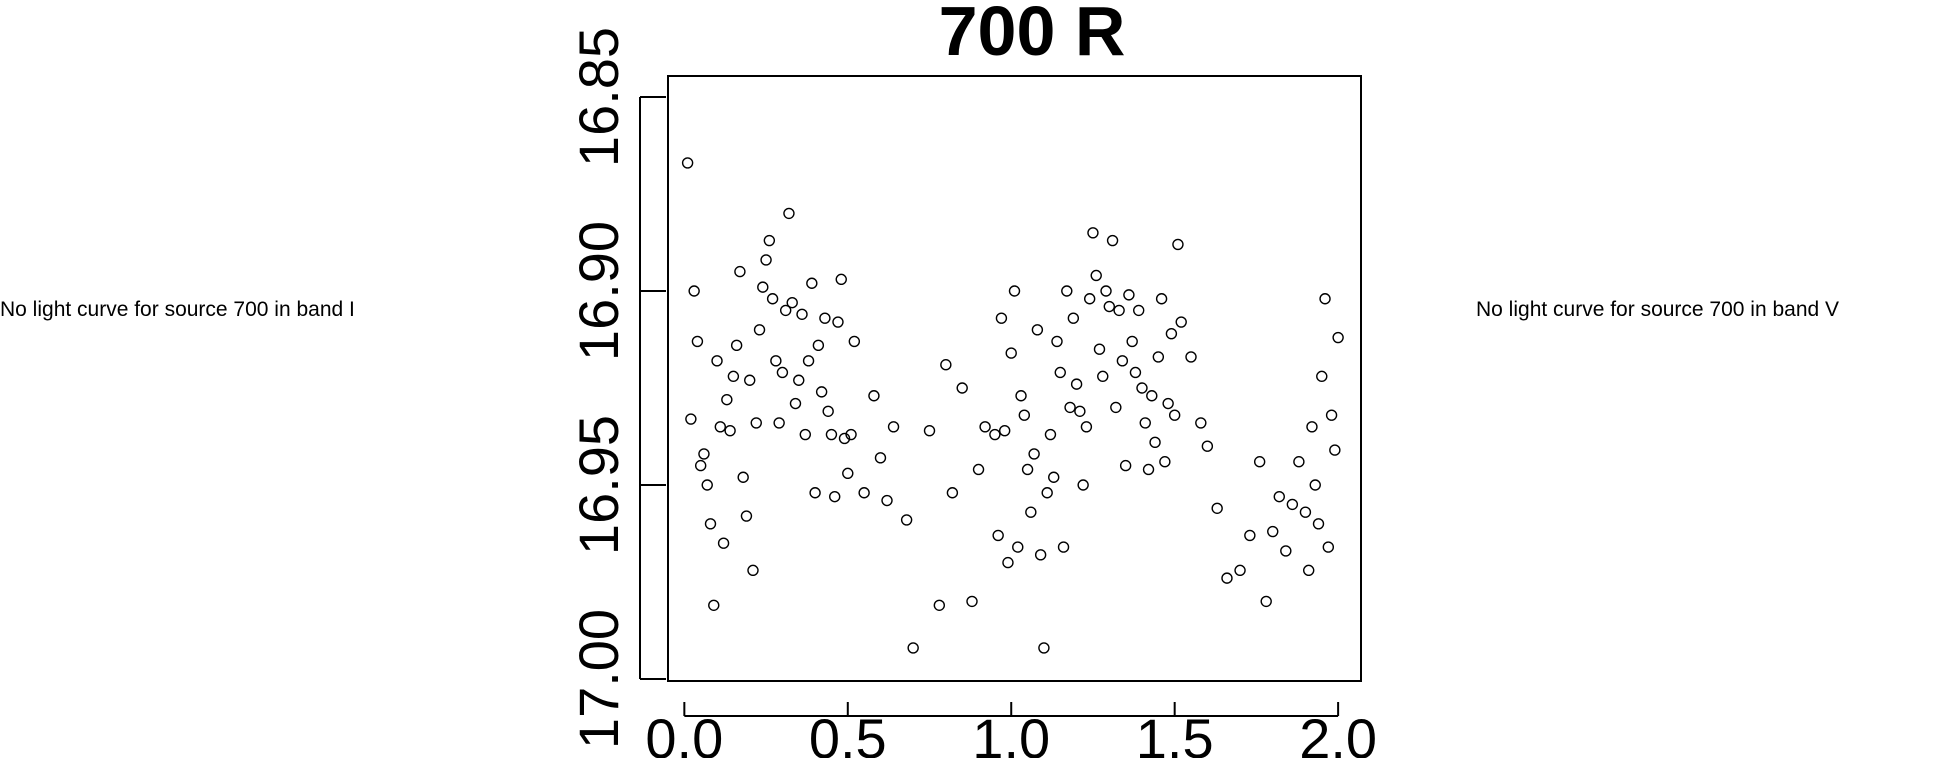 The image size is (1952, 758). I want to click on x-tick-label: 0.5, so click(848, 732).